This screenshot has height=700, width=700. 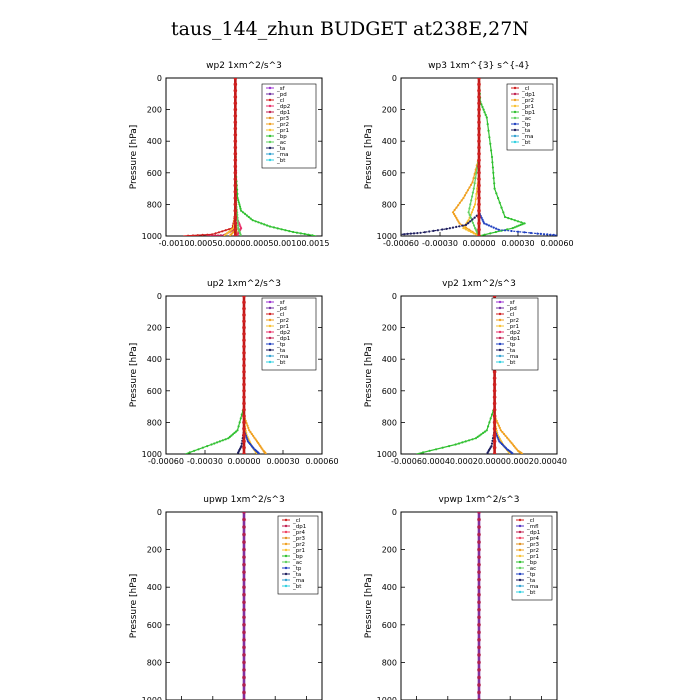 What do you see at coordinates (556, 243) in the screenshot?
I see `x-tick-label: 0.00060` at bounding box center [556, 243].